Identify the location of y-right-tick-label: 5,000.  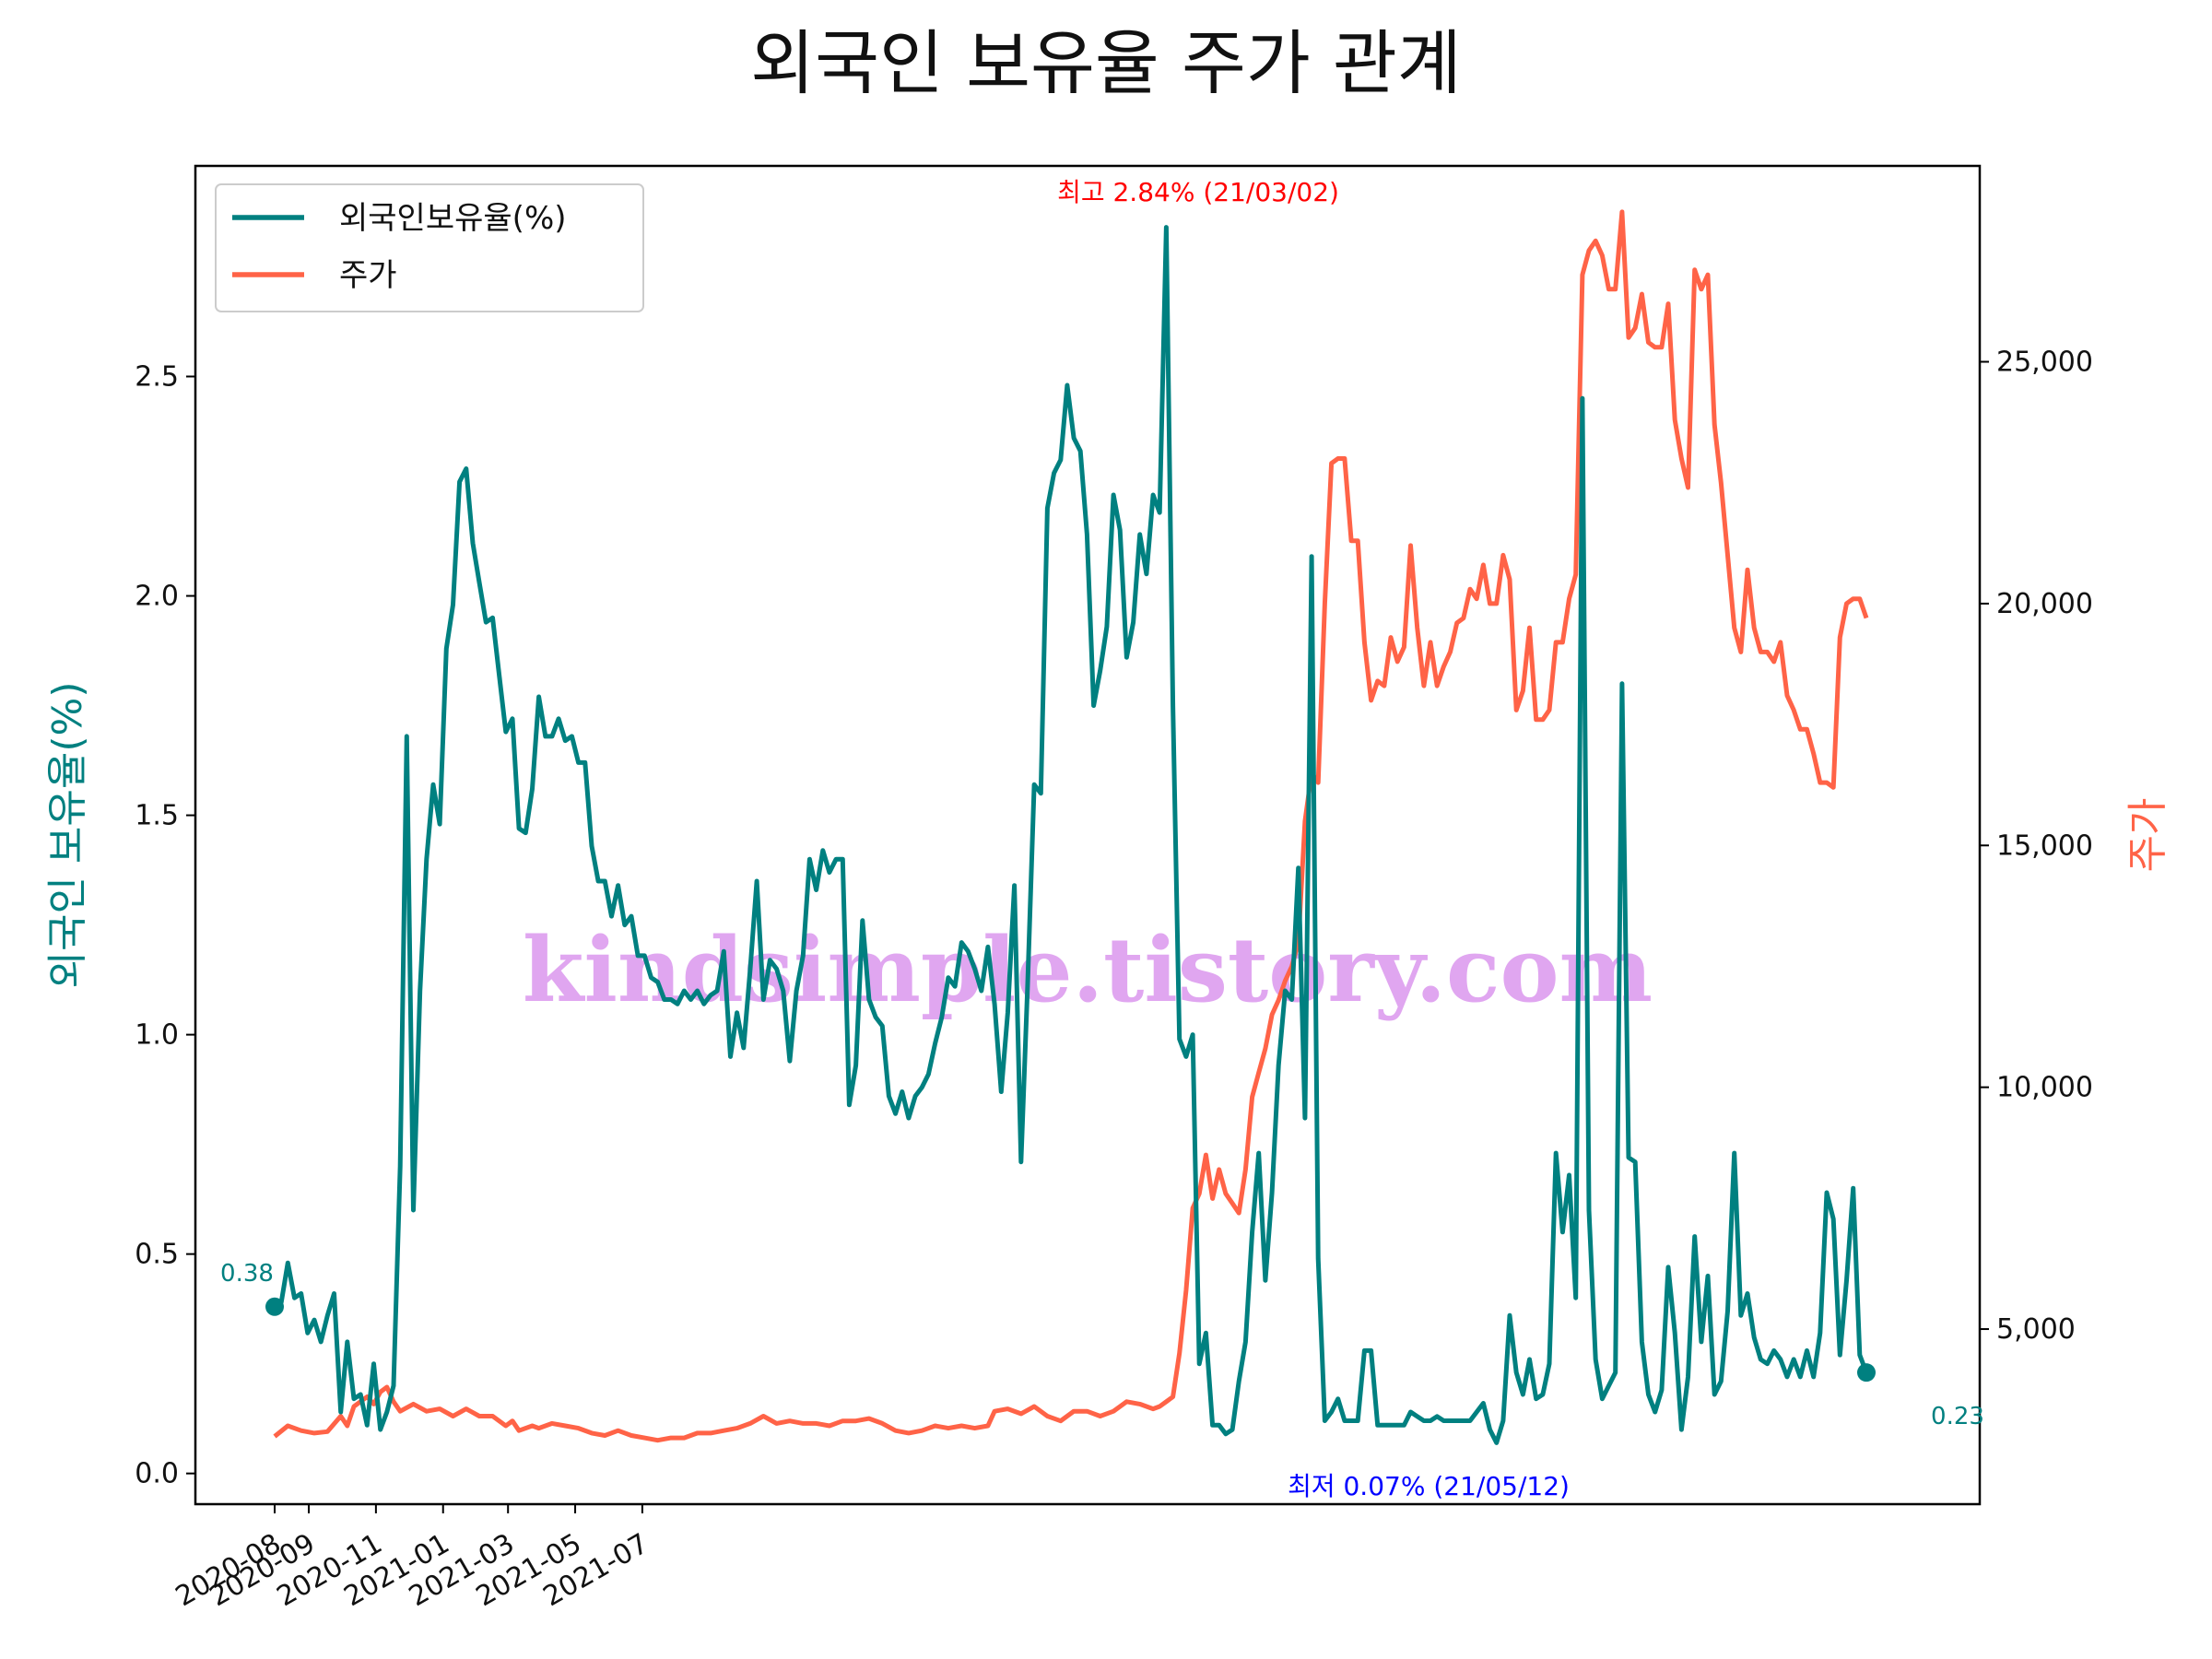
(2036, 1329).